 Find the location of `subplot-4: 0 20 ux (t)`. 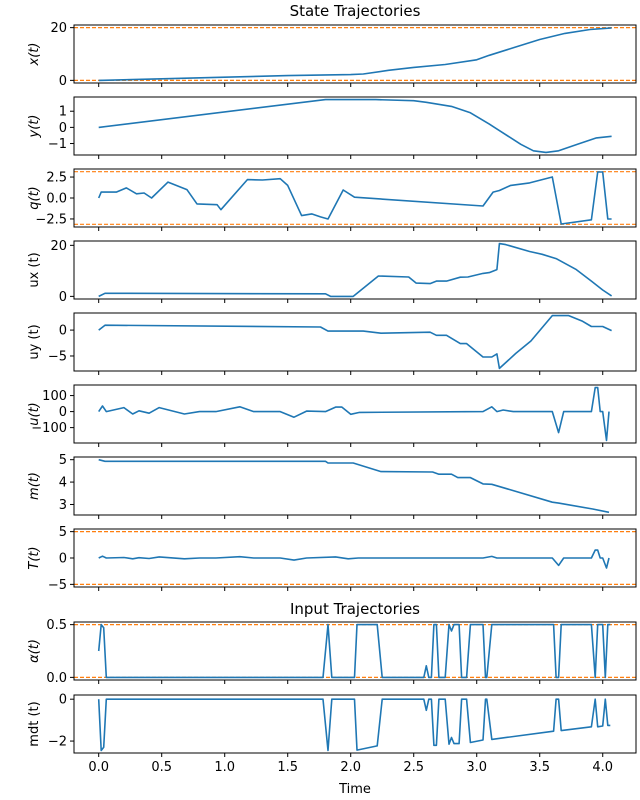

subplot-4: 0 20 ux (t) is located at coordinates (332, 272).